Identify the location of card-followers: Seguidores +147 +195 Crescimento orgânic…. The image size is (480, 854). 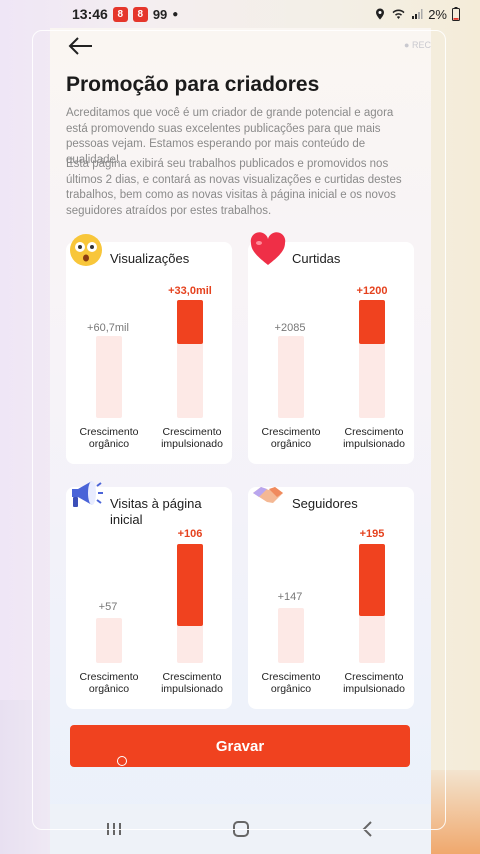
(331, 598).